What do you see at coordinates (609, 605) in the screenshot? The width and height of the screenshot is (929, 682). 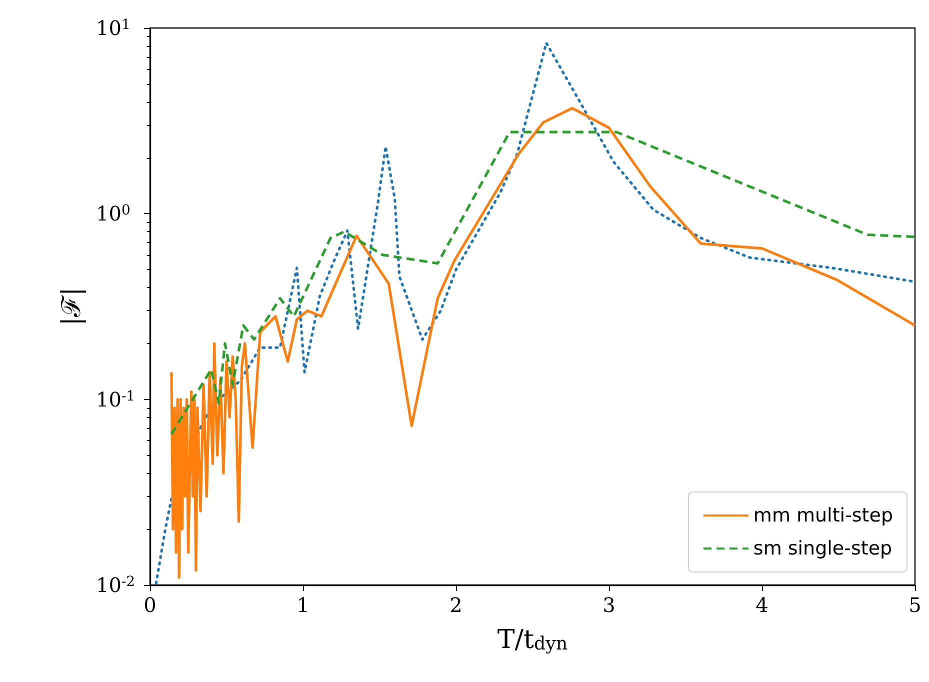 I see `x-tick-label: 3` at bounding box center [609, 605].